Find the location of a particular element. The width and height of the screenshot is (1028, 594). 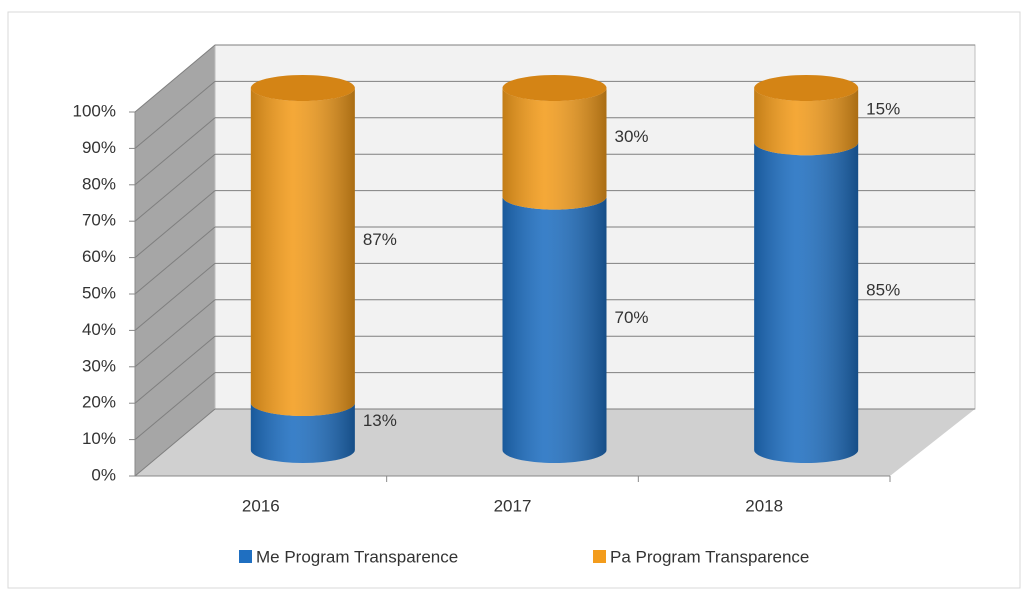

data-label: 30% is located at coordinates (632, 136).